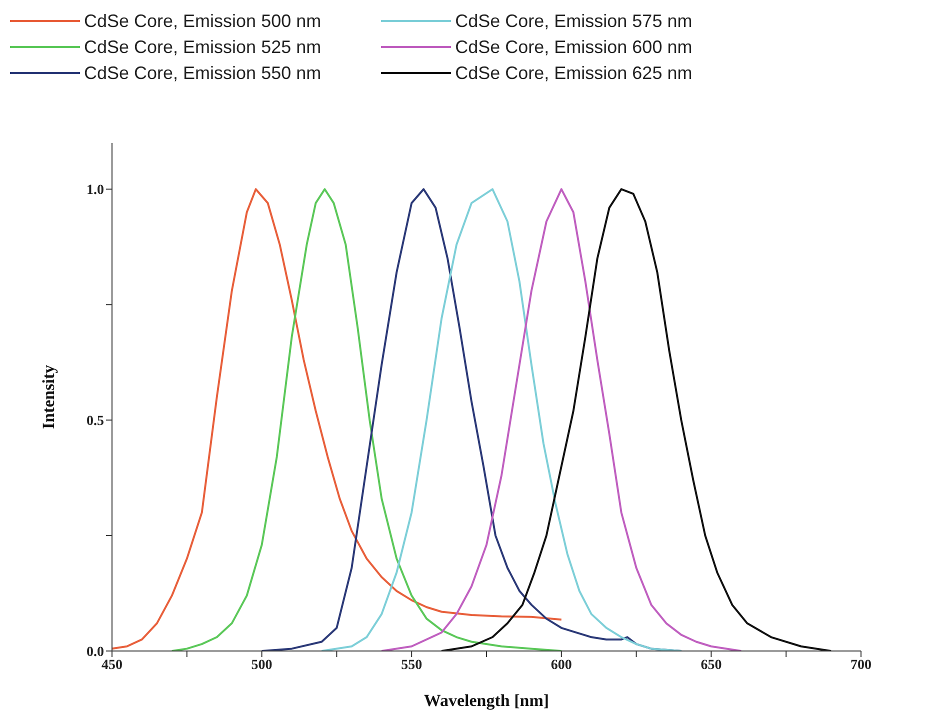  Describe the element at coordinates (411, 665) in the screenshot. I see `x-tick-label: 550` at that location.